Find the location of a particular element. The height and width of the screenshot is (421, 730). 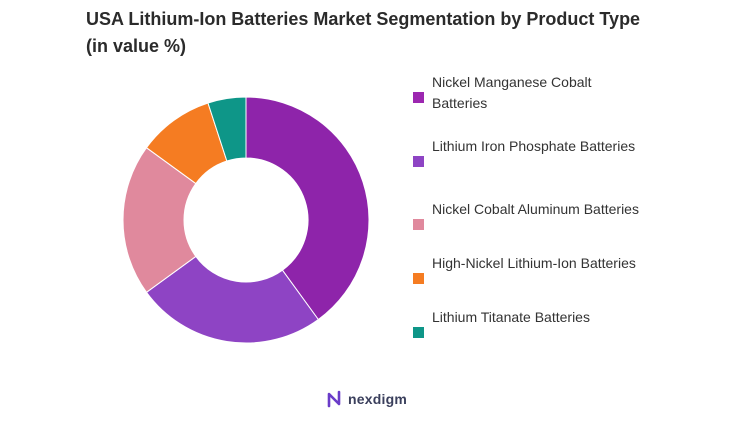

legend-item-nca: Nickel Cobalt Aluminum Batteries is located at coordinates (563, 214).